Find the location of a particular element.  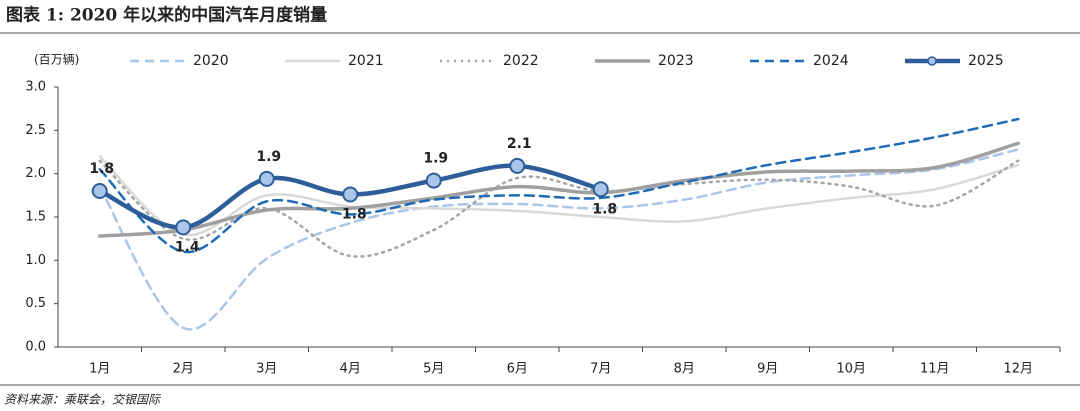

legend-label: 2024 is located at coordinates (831, 61).